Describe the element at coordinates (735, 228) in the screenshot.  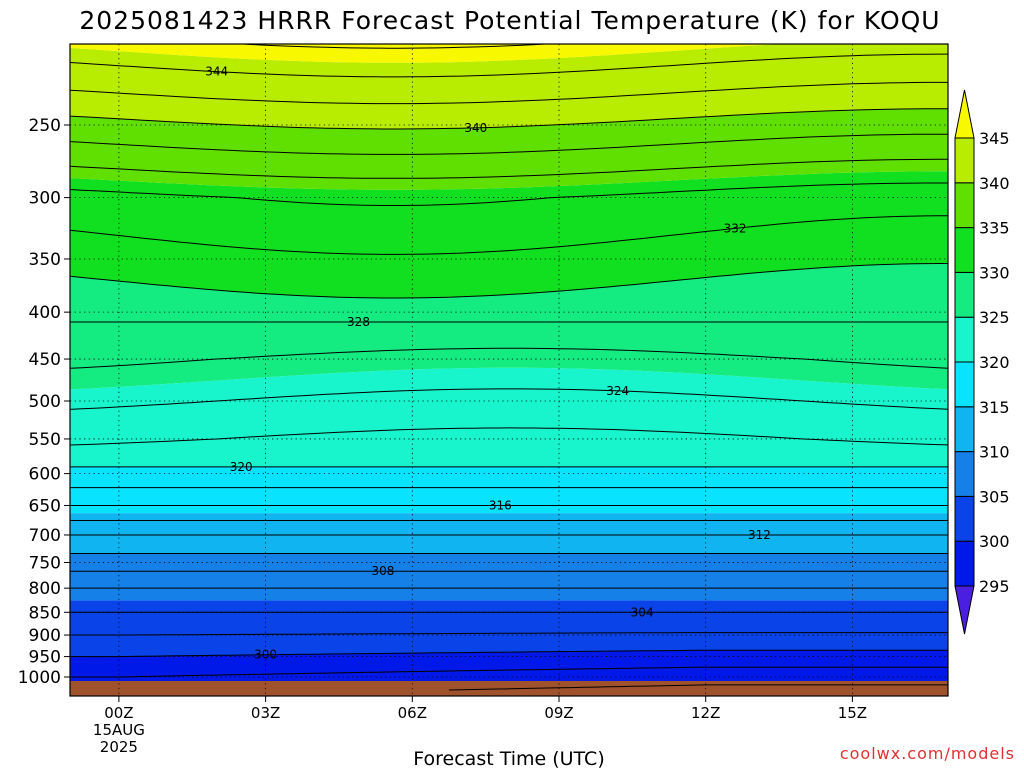
I see `contour-label: 332` at that location.